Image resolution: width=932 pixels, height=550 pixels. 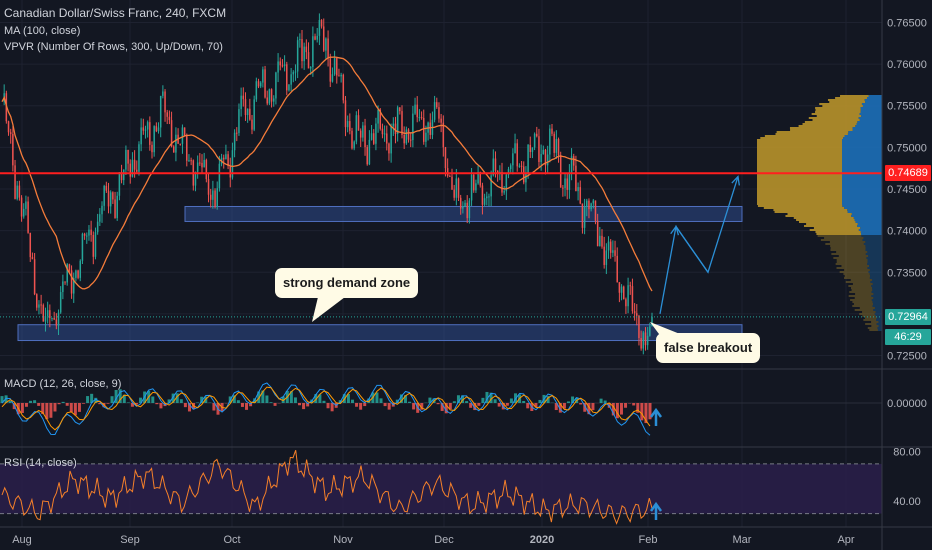 I want to click on macd-line, so click(x=326, y=409).